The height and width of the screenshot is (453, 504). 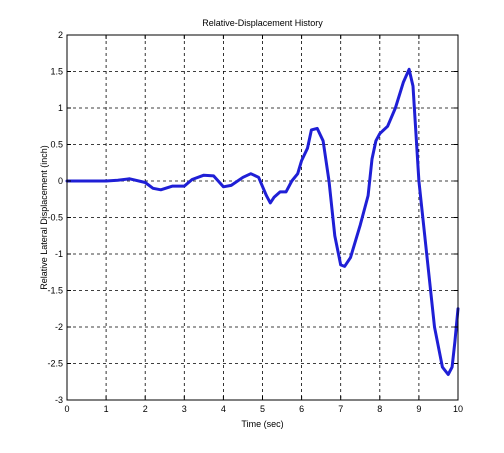 What do you see at coordinates (262, 424) in the screenshot?
I see `x-axis-title: Time (sec)` at bounding box center [262, 424].